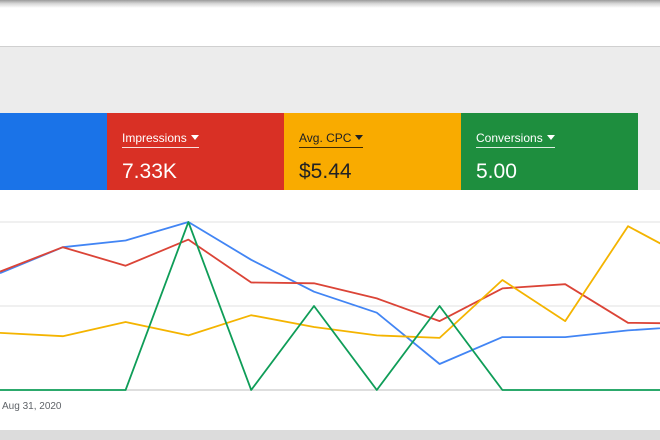 Image resolution: width=660 pixels, height=440 pixels. Describe the element at coordinates (325, 138) in the screenshot. I see `avg-cpc-label: Avg. CPC` at that location.